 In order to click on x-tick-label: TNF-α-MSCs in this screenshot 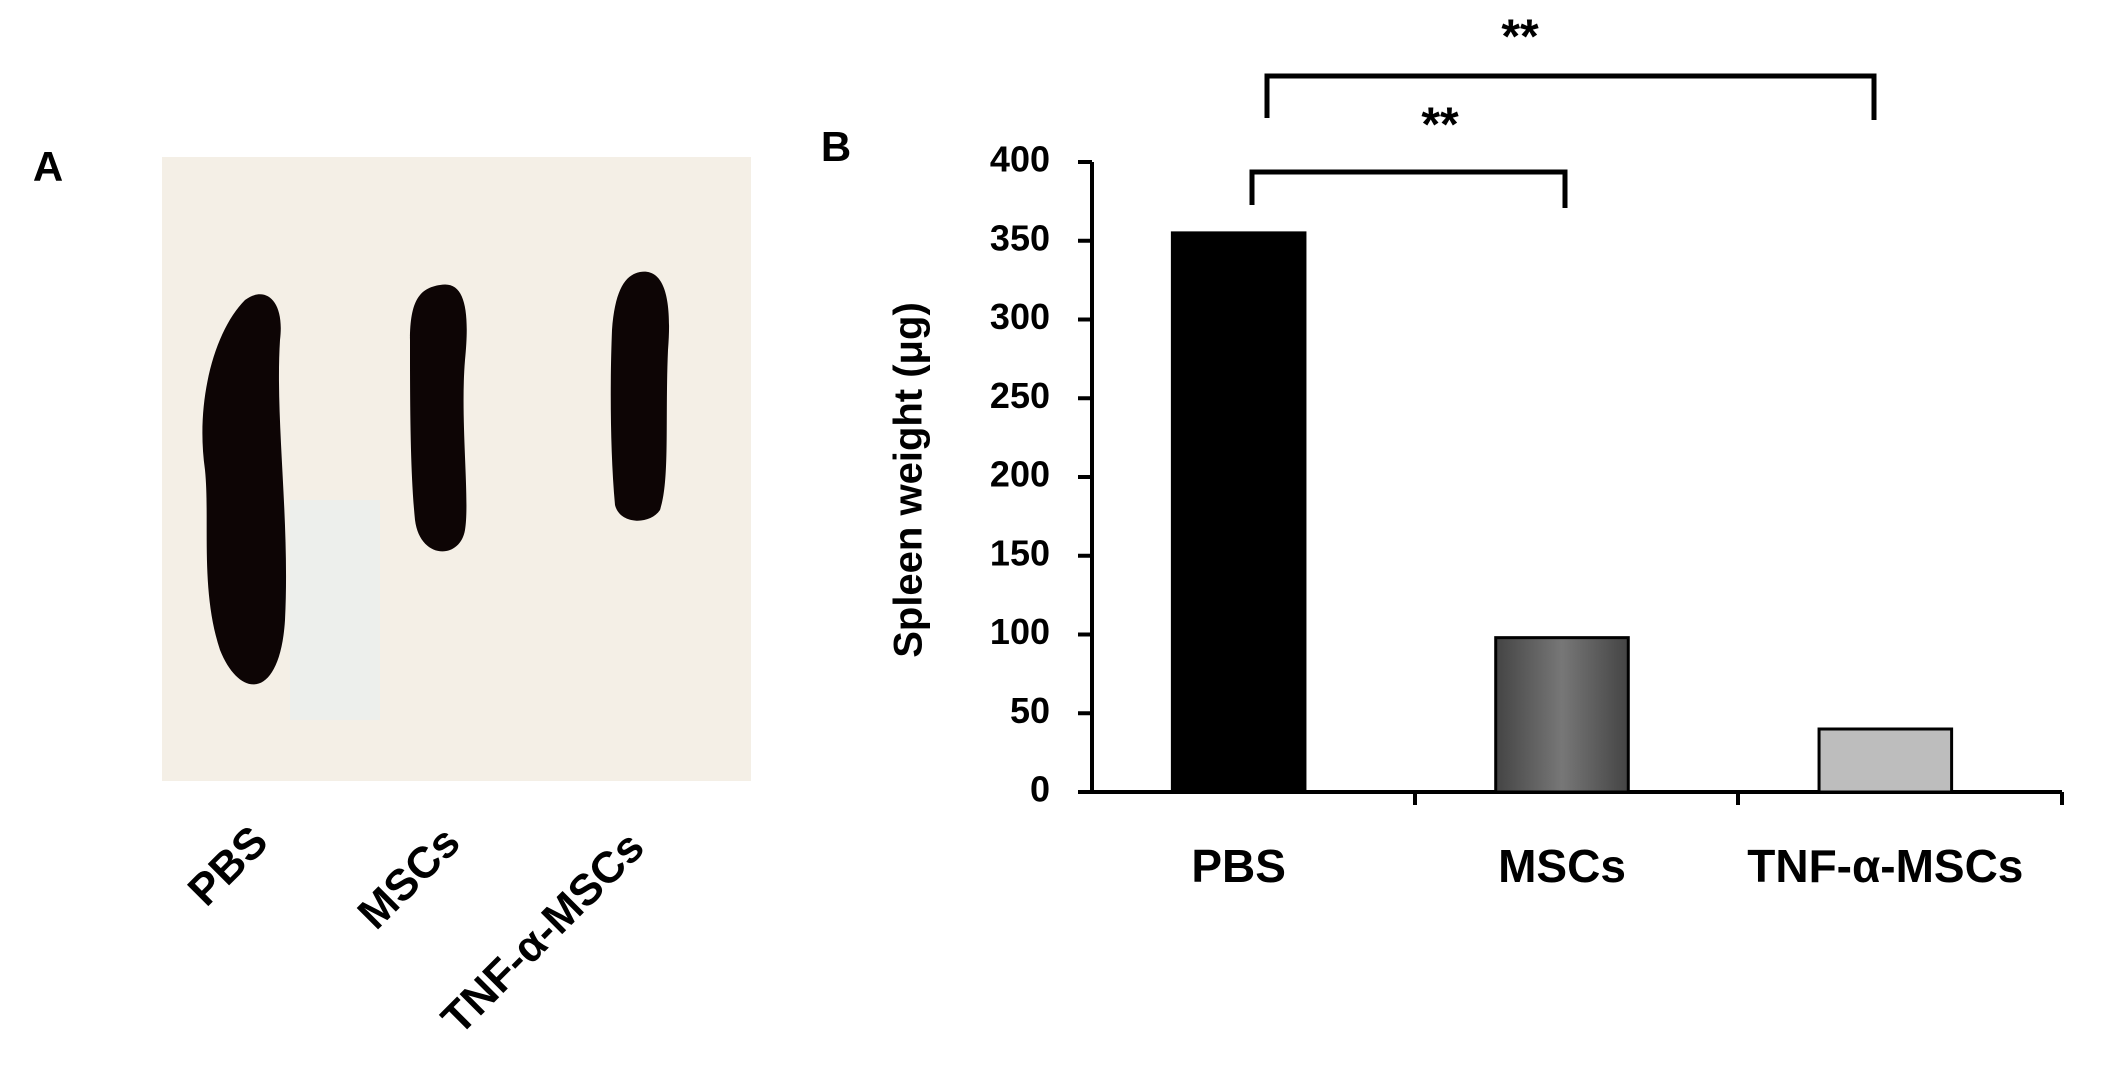, I will do `click(1885, 866)`.